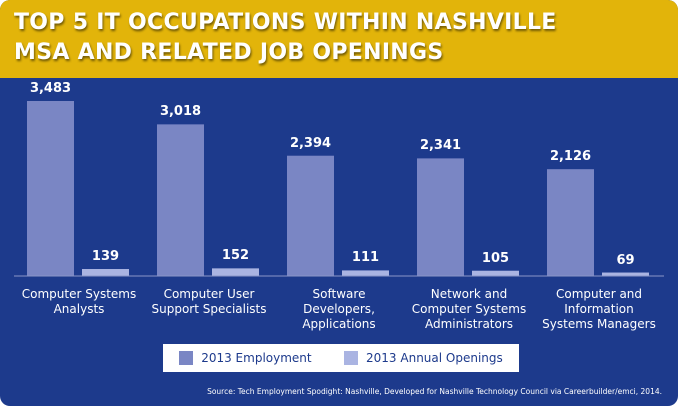  I want to click on value-label: 152, so click(235, 256).